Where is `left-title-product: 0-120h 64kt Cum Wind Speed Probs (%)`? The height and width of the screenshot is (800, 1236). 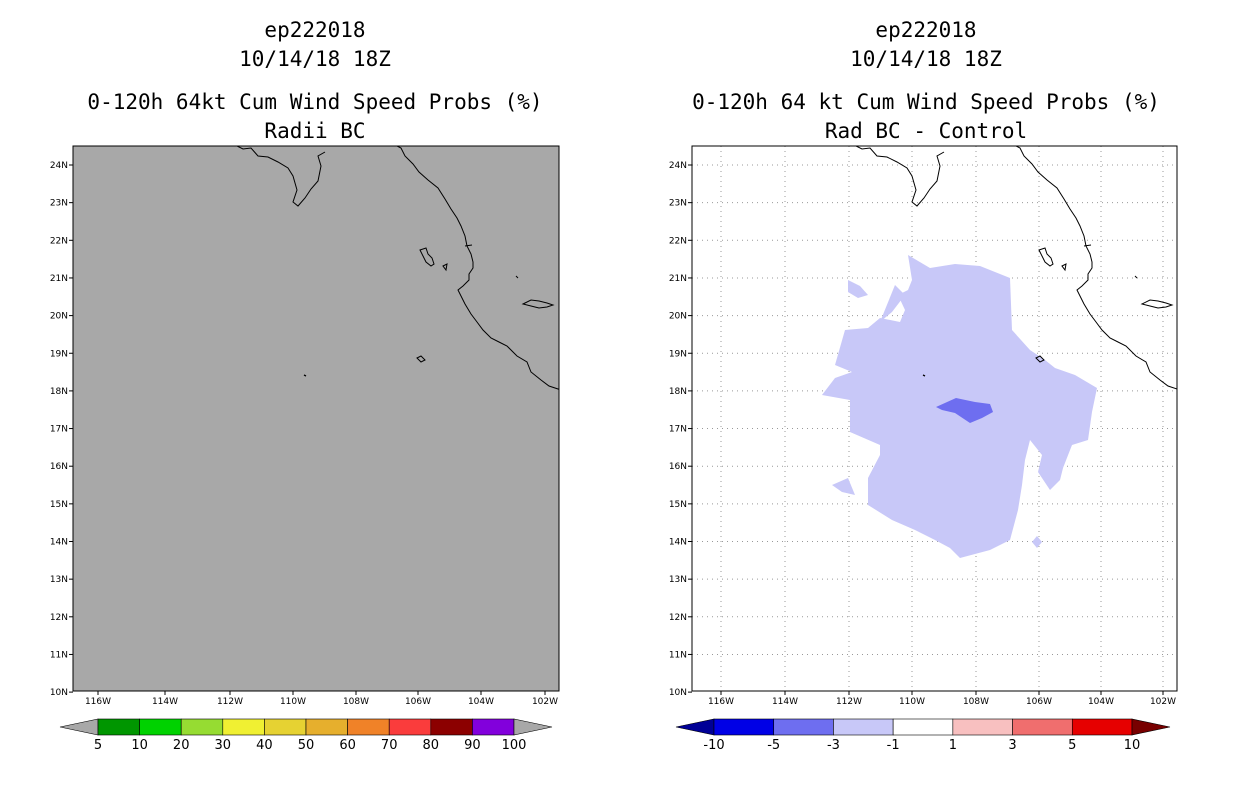 left-title-product: 0-120h 64kt Cum Wind Speed Probs (%) is located at coordinates (315, 102).